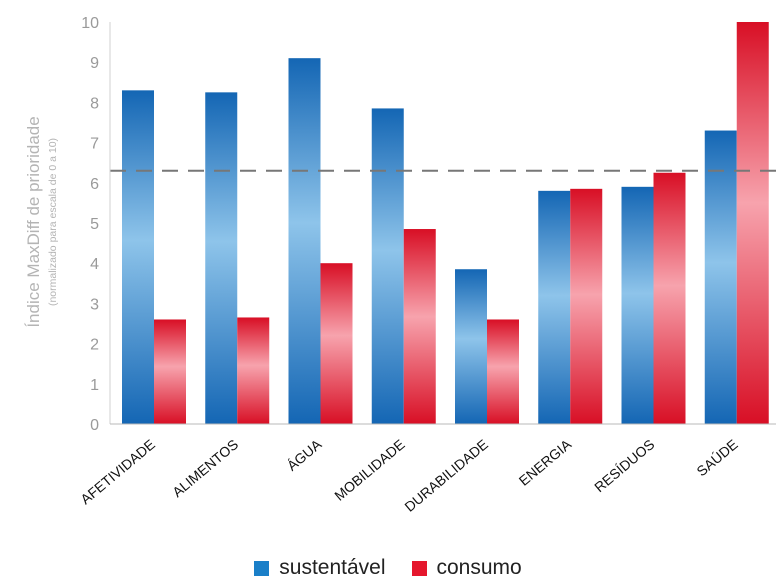 The height and width of the screenshot is (587, 776). What do you see at coordinates (53, 222) in the screenshot?
I see `y-axis-subtitle: (normalizado para escala de 0 a 10)` at bounding box center [53, 222].